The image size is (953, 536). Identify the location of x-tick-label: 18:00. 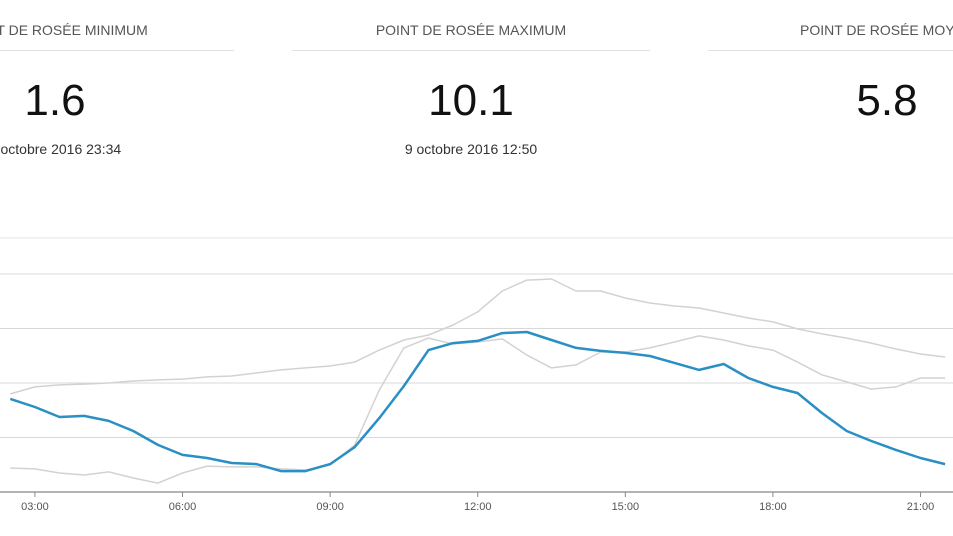
(773, 507).